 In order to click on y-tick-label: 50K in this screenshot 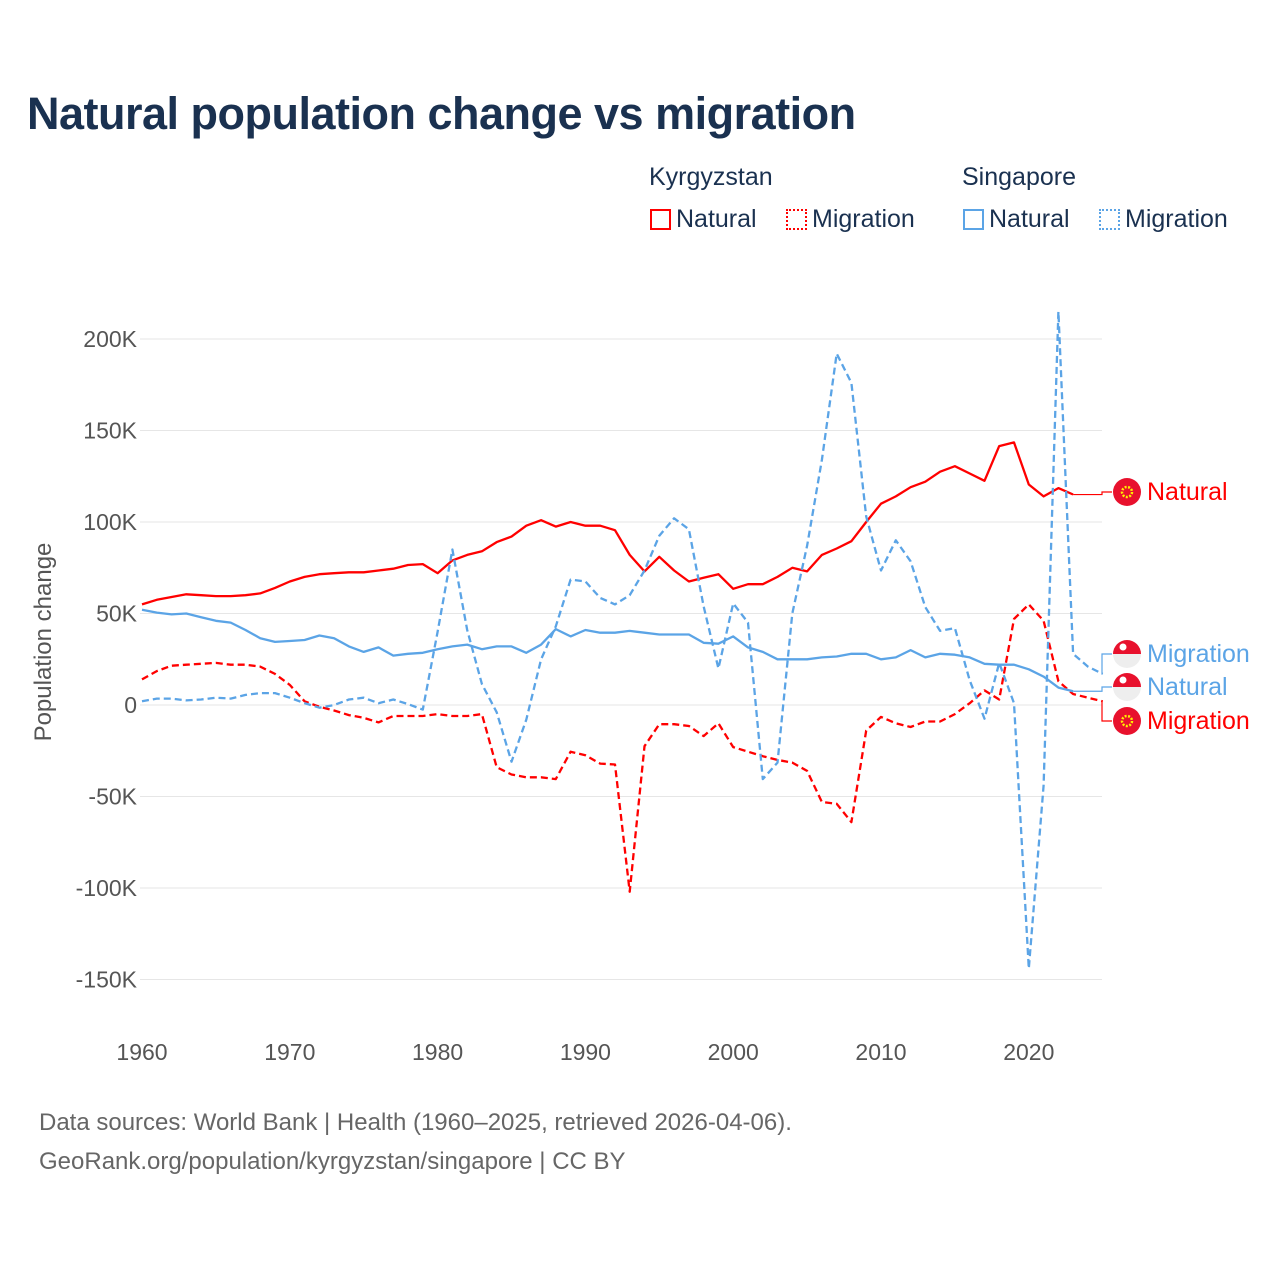, I will do `click(117, 614)`.